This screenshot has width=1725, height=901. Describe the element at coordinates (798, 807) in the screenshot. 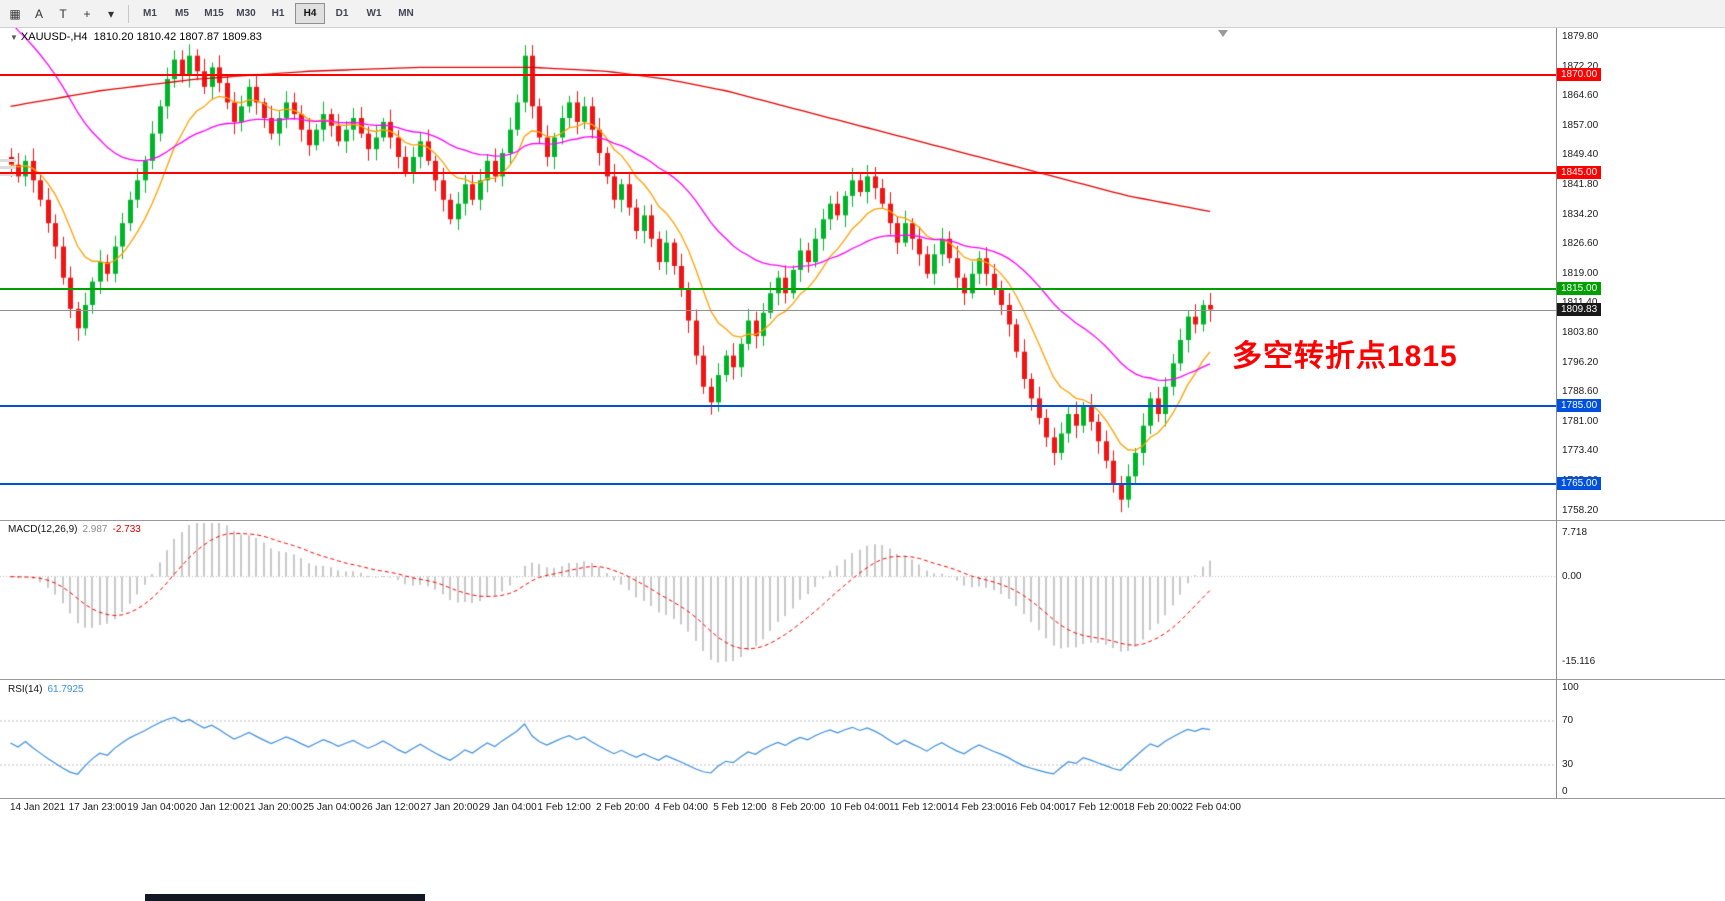

I see `time-axis-label: 8 Feb 20:00` at that location.